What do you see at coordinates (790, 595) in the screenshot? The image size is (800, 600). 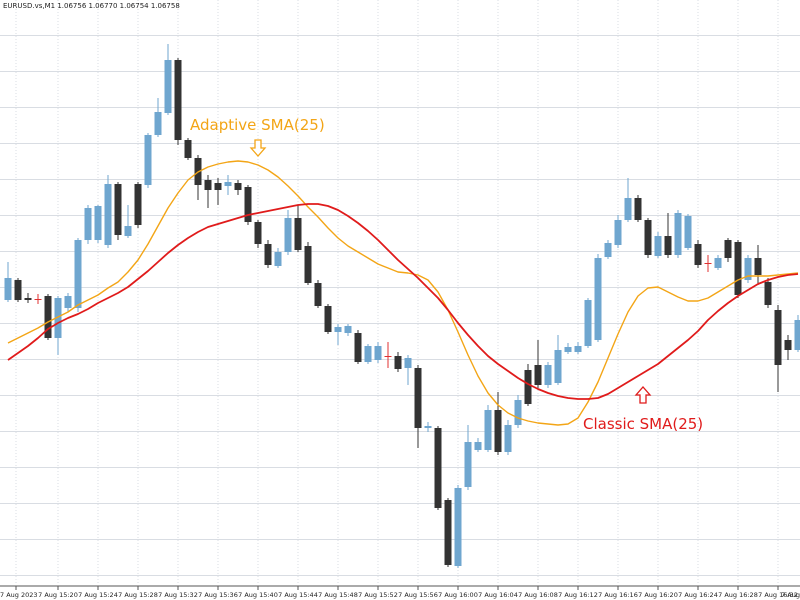 I see `x-tick-label: 7 Aug` at bounding box center [790, 595].